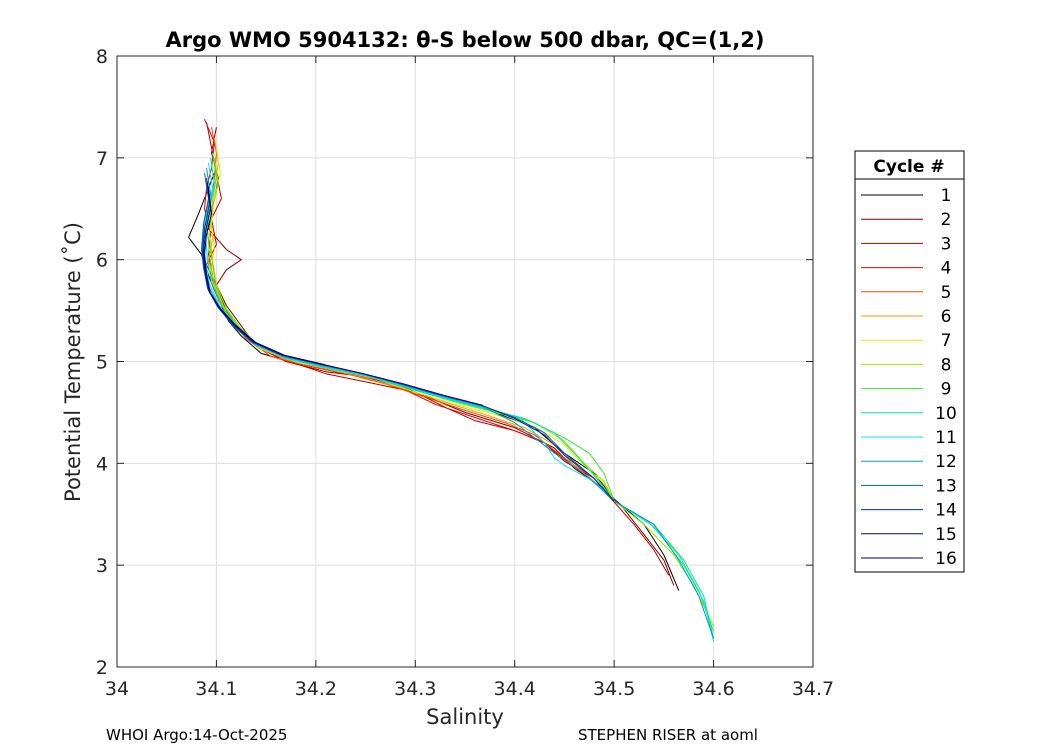  Describe the element at coordinates (197, 735) in the screenshot. I see `footer-left: WHOI Argo:14-Oct-2025` at that location.